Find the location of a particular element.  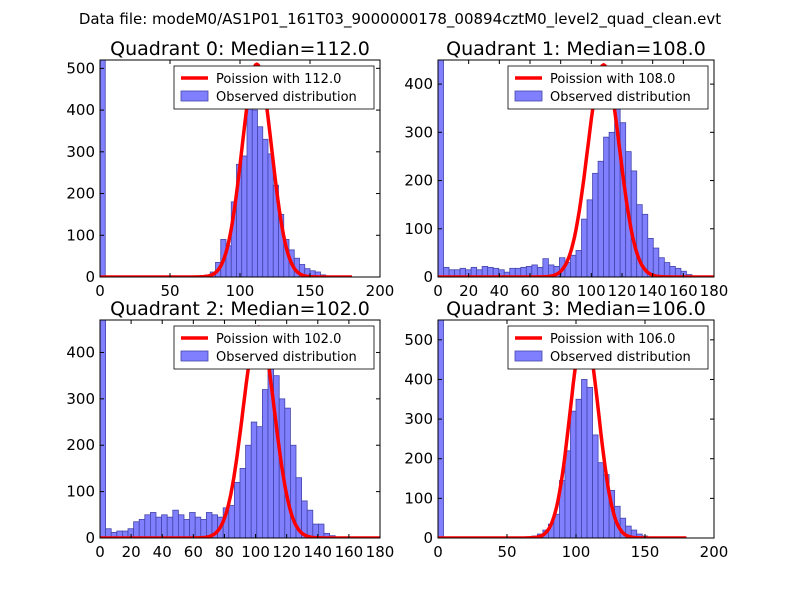

subplot-title: Quadrant 1: Median=108.0 is located at coordinates (576, 49).